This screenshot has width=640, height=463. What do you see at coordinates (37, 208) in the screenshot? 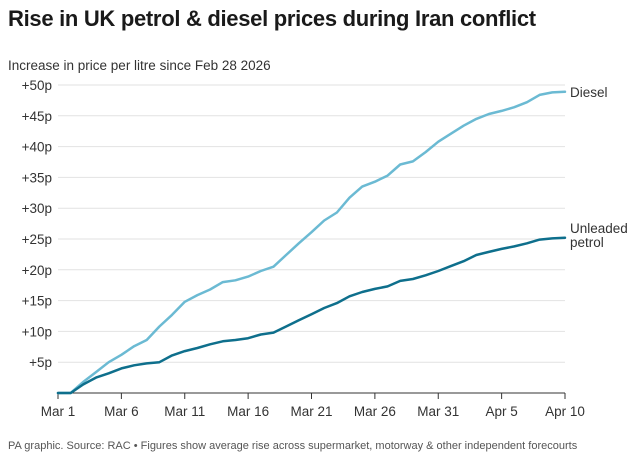
I see `y-tick-label: +30p` at bounding box center [37, 208].